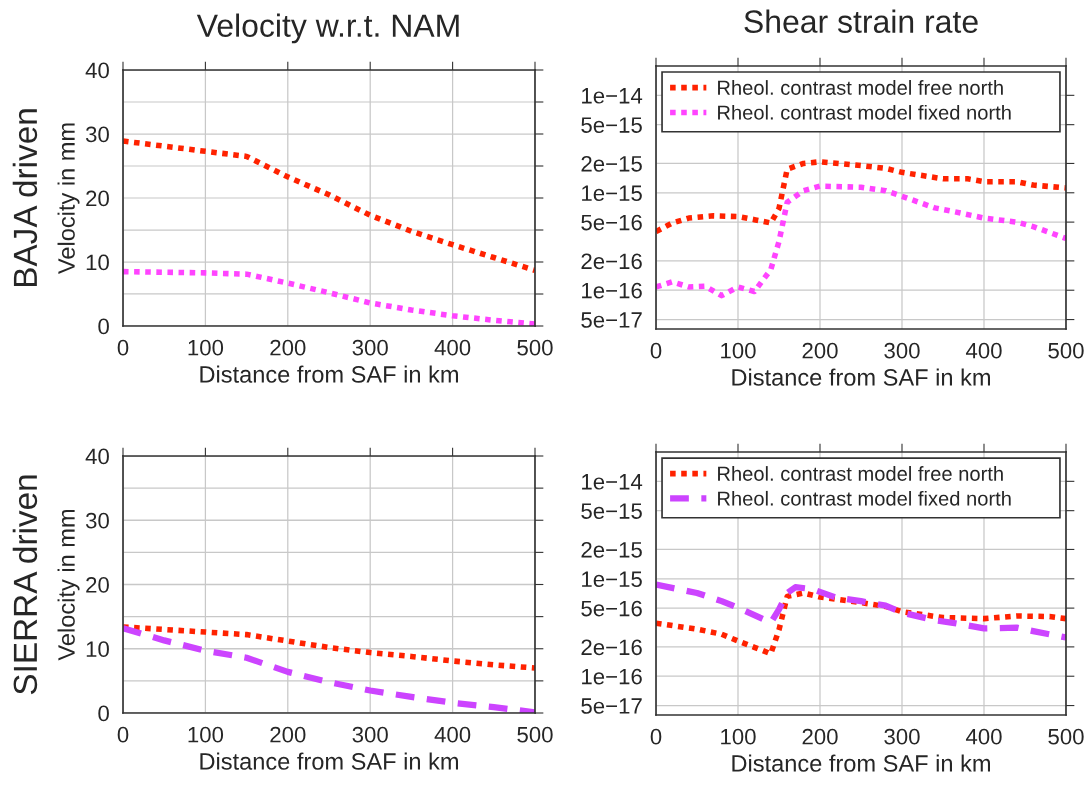 This screenshot has height=785, width=1087. I want to click on text: SIERRA driven, so click(25, 585).